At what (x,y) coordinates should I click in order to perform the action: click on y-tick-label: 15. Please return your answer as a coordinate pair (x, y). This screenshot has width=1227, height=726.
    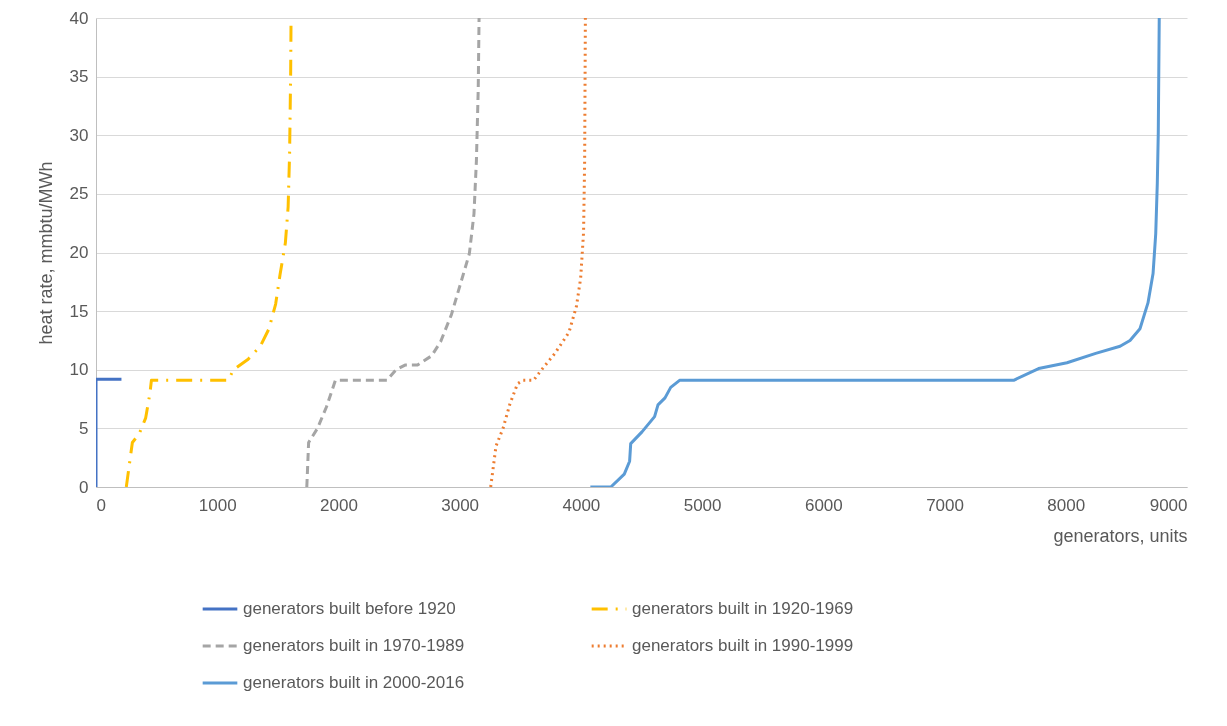
    Looking at the image, I should click on (79, 311).